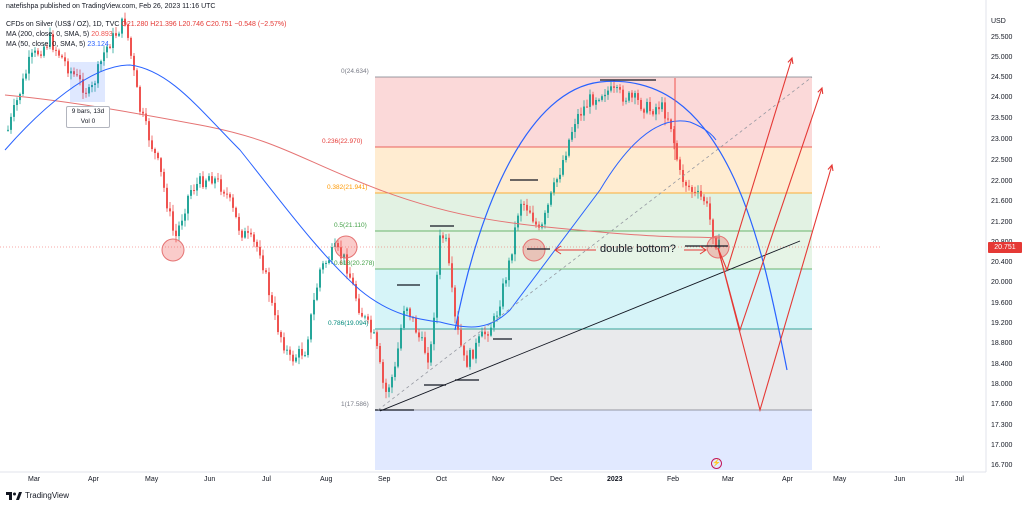 This screenshot has width=1024, height=506. What do you see at coordinates (37, 495) in the screenshot?
I see `tradingview-footer: TradingView` at bounding box center [37, 495].